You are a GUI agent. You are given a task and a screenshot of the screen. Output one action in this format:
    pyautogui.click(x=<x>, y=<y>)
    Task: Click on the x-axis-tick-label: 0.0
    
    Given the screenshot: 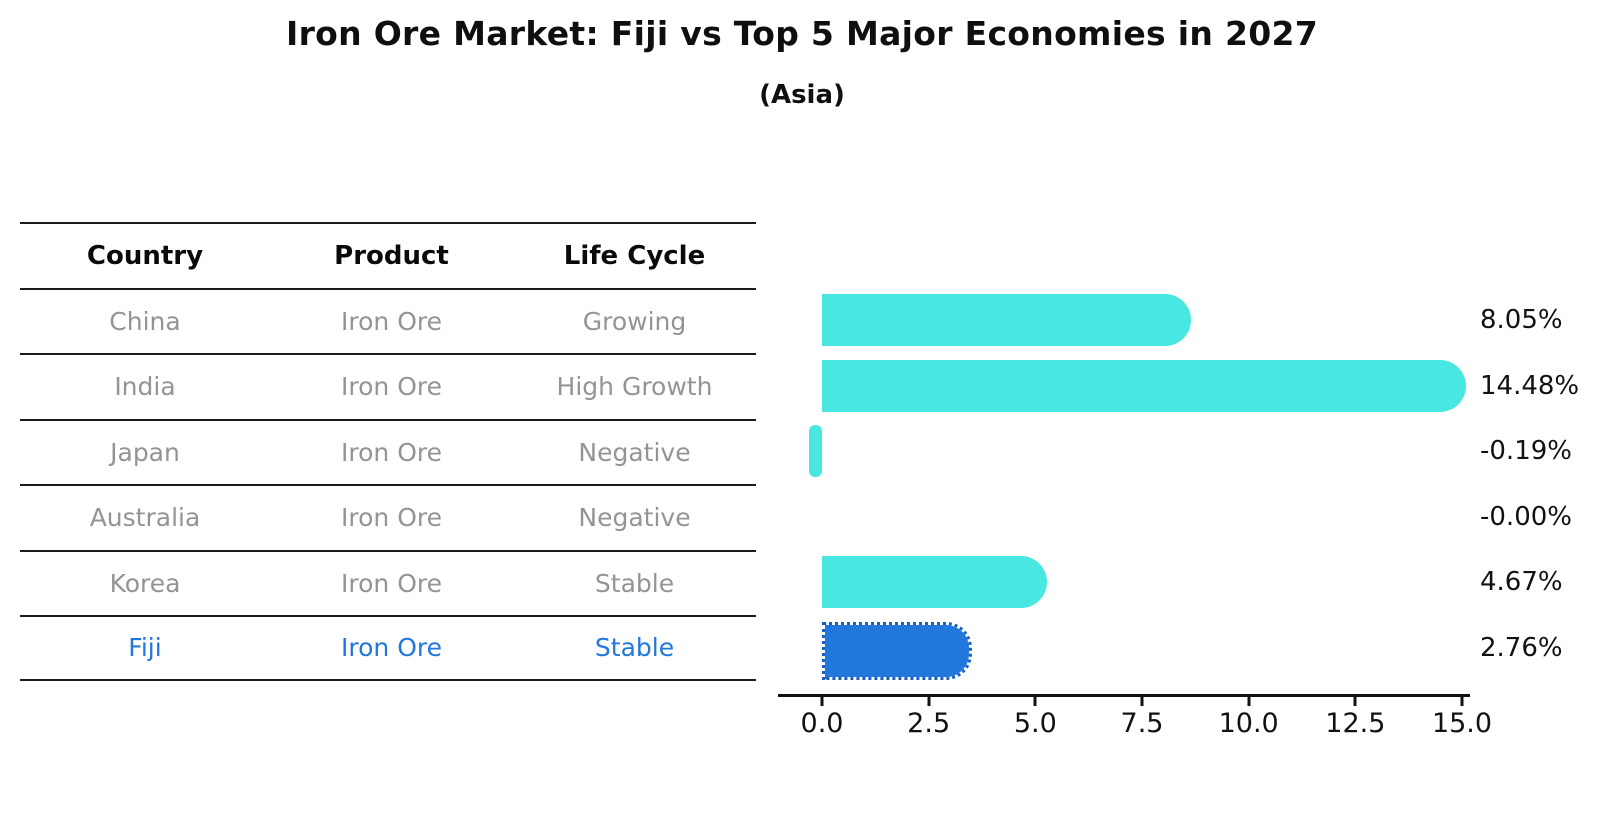 What is the action you would take?
    pyautogui.click(x=822, y=723)
    